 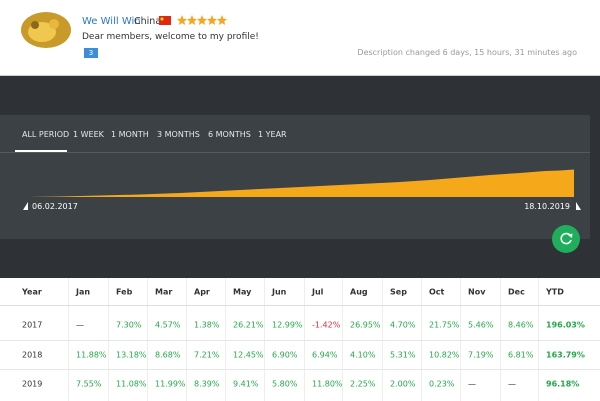 What do you see at coordinates (202, 20) in the screenshot?
I see `rating-stars` at bounding box center [202, 20].